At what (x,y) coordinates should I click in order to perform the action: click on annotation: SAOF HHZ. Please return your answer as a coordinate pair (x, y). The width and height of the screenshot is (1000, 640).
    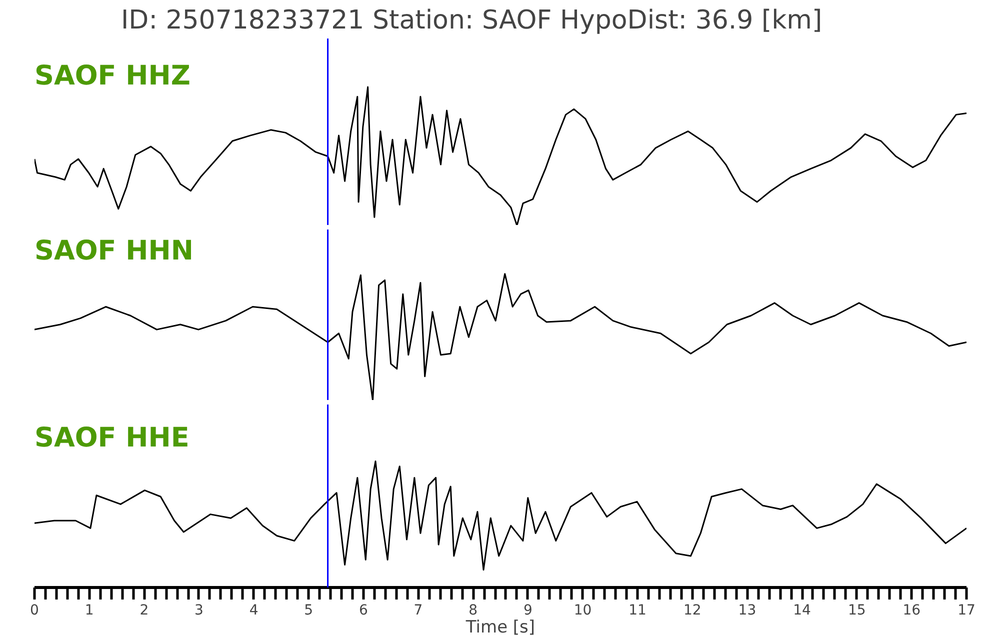
    Looking at the image, I should click on (112, 76).